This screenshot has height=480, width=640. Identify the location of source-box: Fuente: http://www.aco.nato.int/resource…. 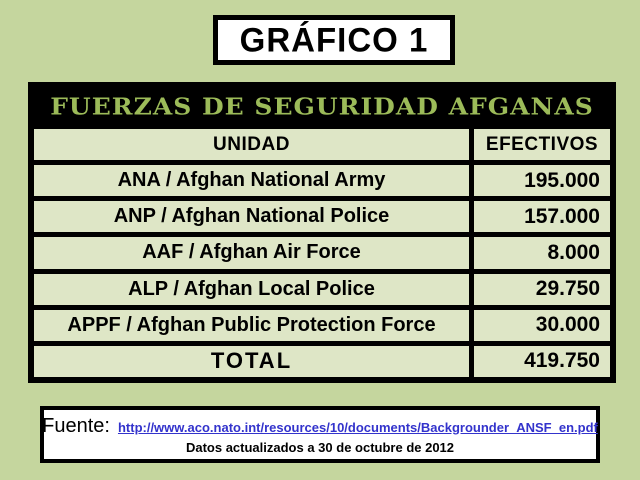
(320, 434).